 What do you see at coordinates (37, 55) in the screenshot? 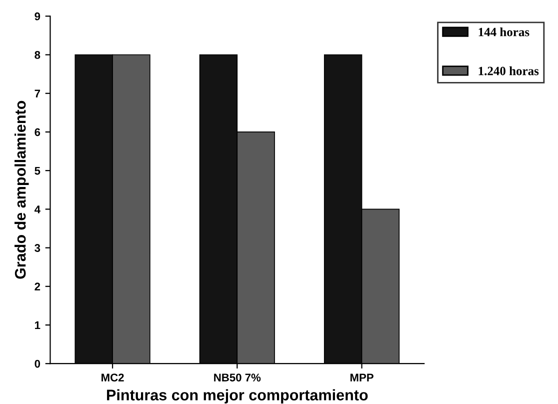
I see `y-tick-label: 8` at bounding box center [37, 55].